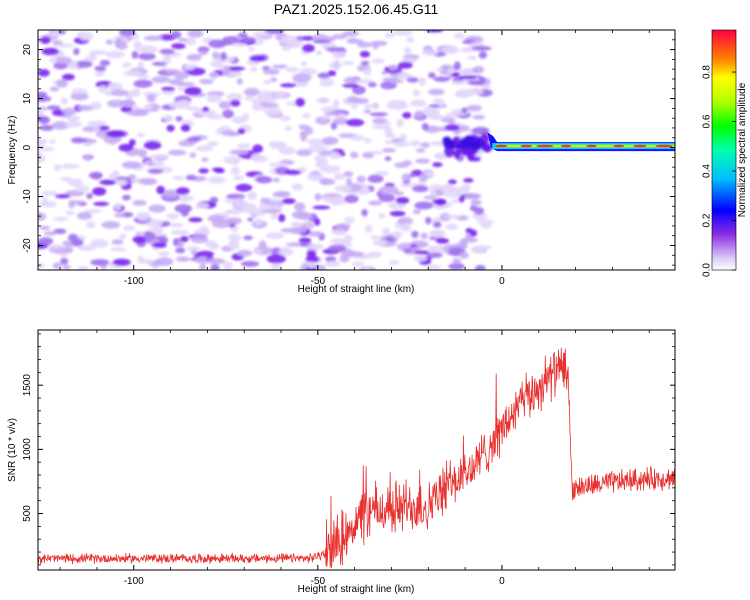  Describe the element at coordinates (581, 142) in the screenshot. I see `signal-band` at that location.